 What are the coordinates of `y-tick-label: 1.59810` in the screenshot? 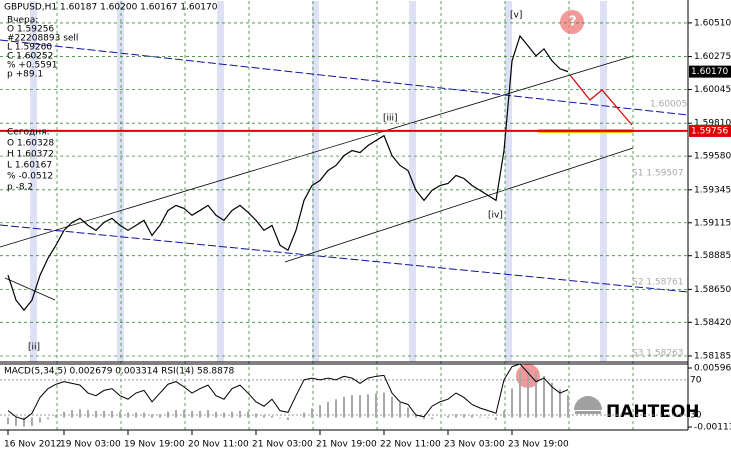 It's located at (712, 124).